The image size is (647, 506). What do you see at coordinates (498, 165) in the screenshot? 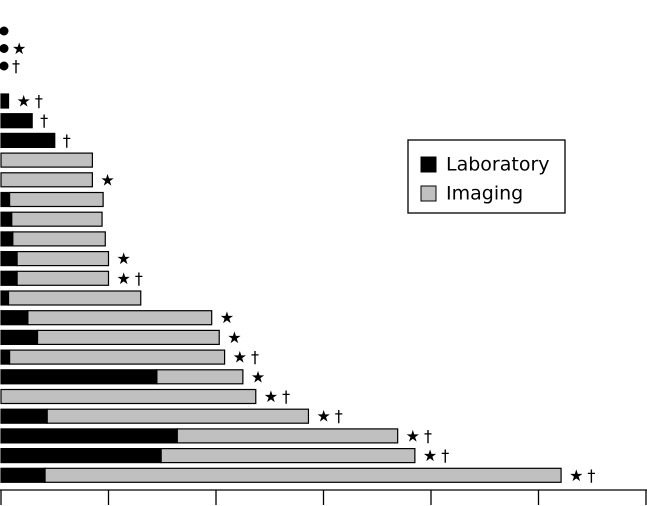
I see `legend-label: Laboratory` at bounding box center [498, 165].